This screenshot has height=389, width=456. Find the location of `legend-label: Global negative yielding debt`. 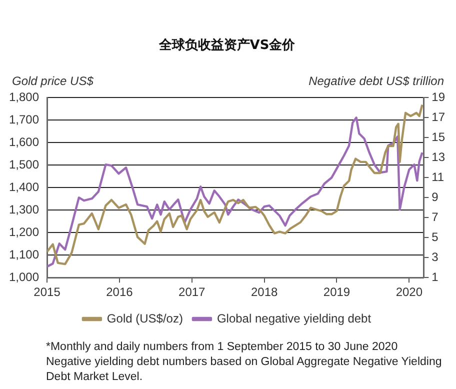

legend-label: Global negative yielding debt is located at coordinates (294, 318).